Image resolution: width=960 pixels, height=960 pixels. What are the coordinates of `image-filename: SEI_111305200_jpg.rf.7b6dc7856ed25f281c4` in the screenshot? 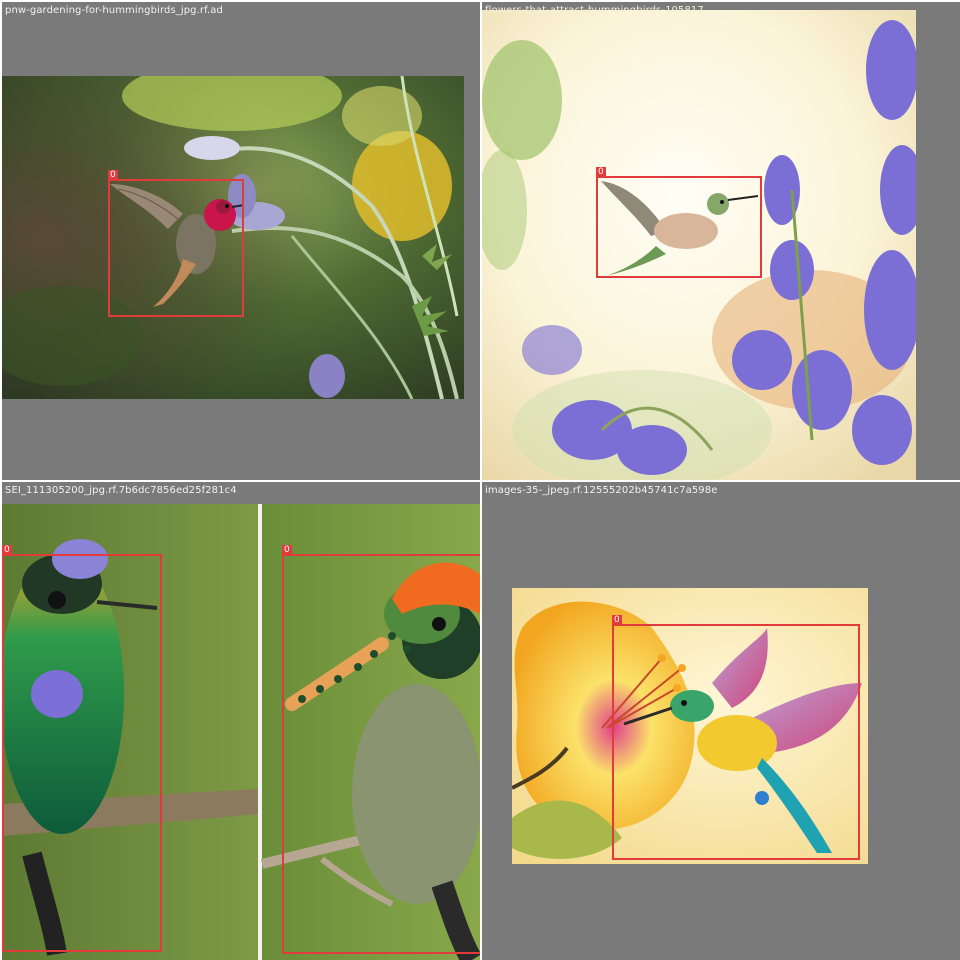 It's located at (121, 490).